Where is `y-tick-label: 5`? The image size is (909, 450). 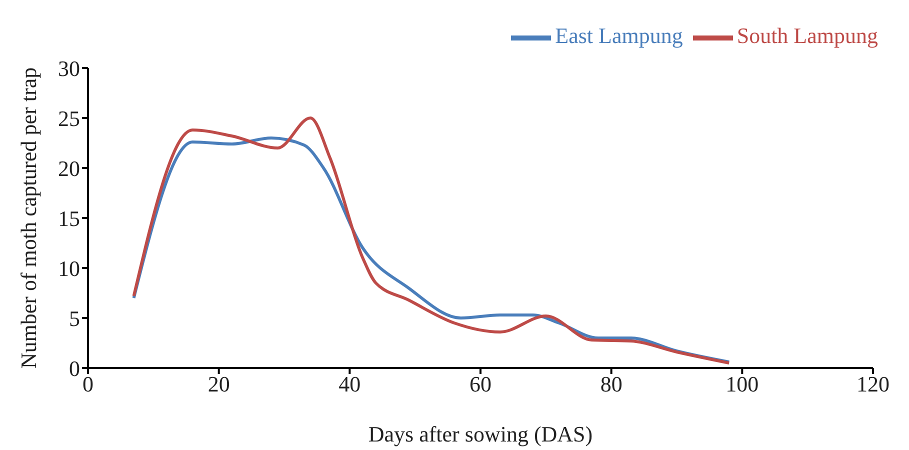 y-tick-label: 5 is located at coordinates (74, 318).